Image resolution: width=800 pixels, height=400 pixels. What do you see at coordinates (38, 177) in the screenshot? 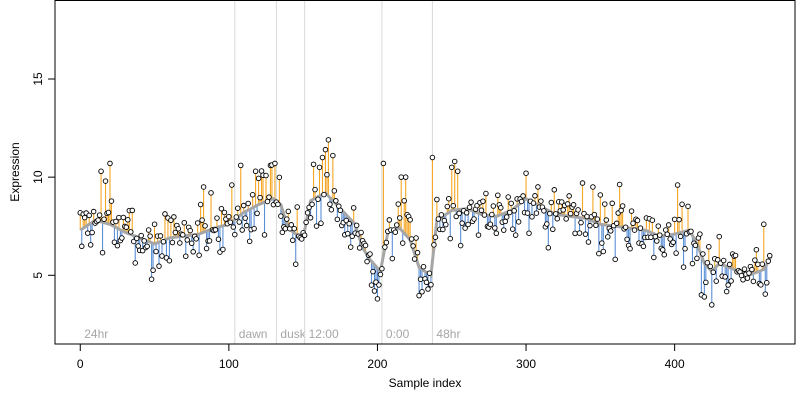
I see `y-tick-label: 10` at bounding box center [38, 177].